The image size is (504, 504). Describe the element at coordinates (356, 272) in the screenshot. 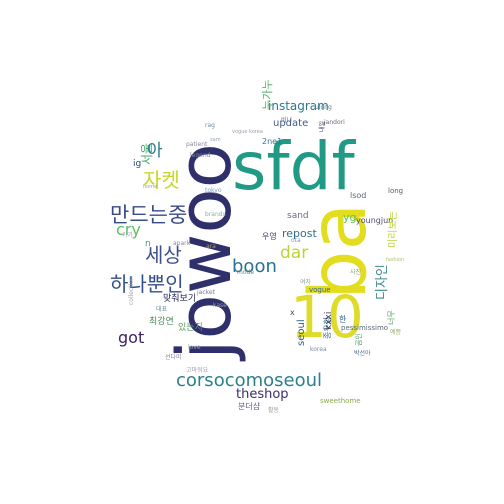

I see `cloud-word: 사진` at that location.